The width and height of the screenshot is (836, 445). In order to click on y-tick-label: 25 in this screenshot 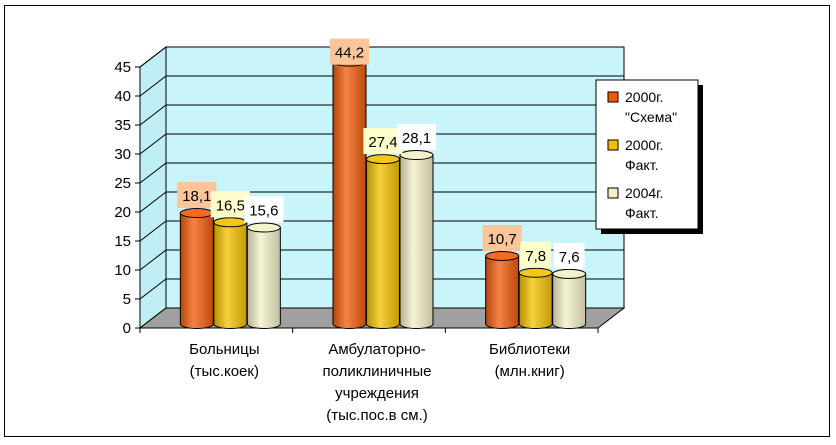, I will do `click(122, 183)`.